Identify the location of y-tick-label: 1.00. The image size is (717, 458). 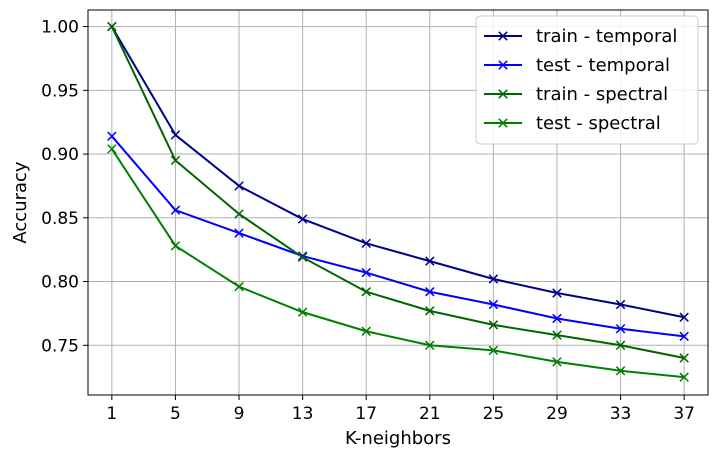
(60, 28).